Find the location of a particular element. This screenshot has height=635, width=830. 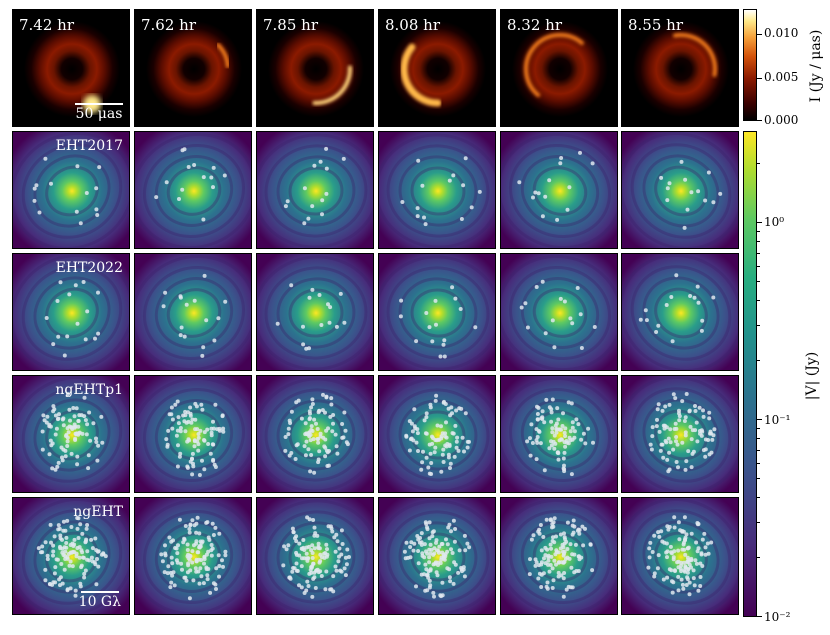

bright-arc is located at coordinates (421, 75).